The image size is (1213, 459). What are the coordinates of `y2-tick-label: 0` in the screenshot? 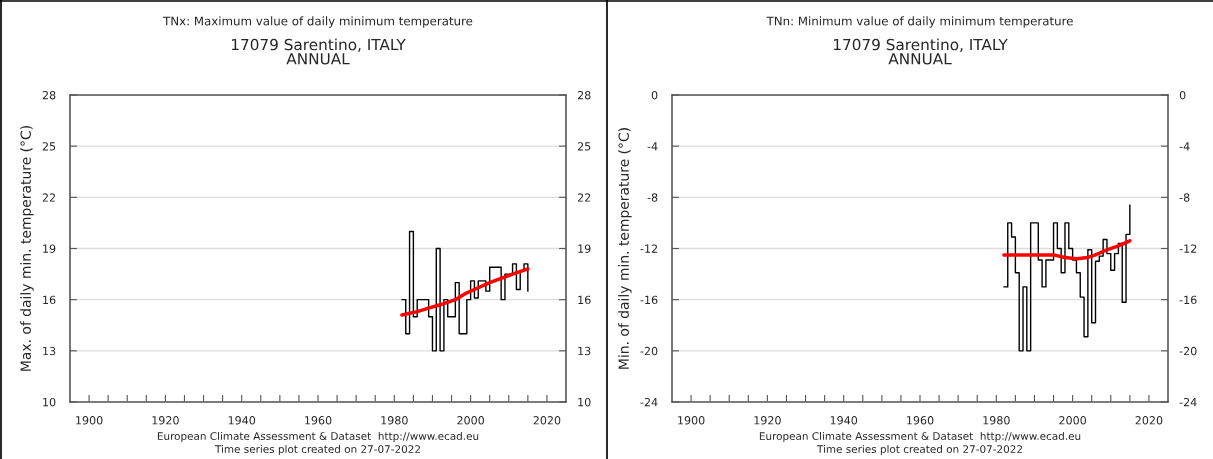 It's located at (1182, 95).